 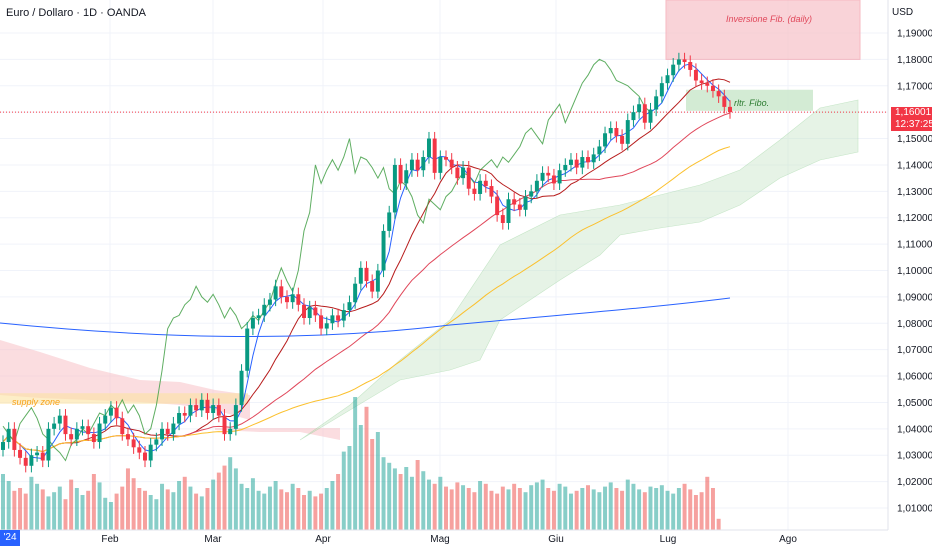 What do you see at coordinates (914, 60) in the screenshot?
I see `y-tick-label: 1,18000` at bounding box center [914, 60].